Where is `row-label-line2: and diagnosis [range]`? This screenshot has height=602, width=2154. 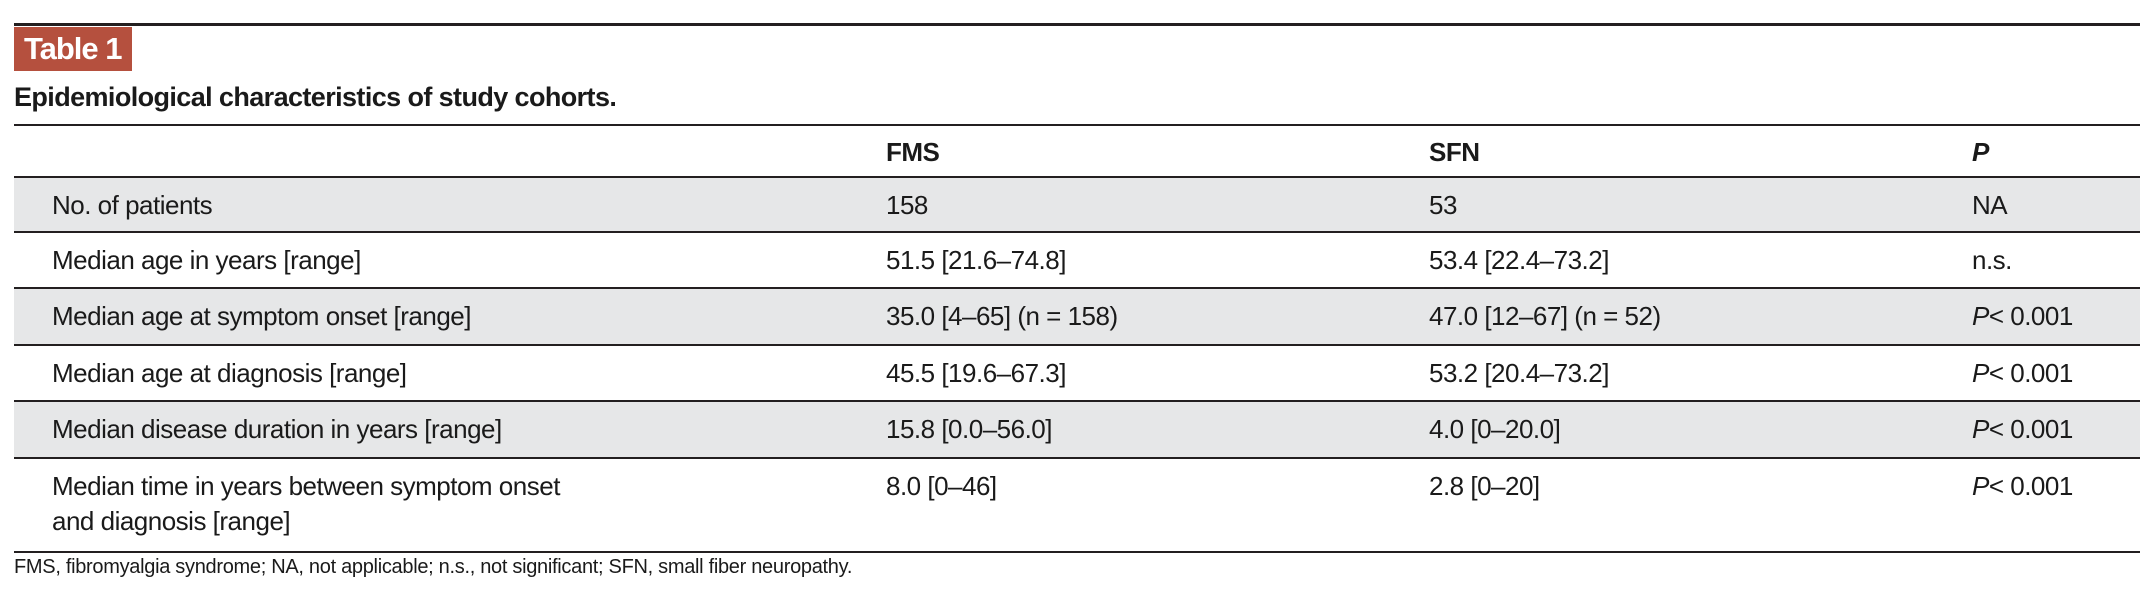
row-label-line2: and diagnosis [range] is located at coordinates (171, 521).